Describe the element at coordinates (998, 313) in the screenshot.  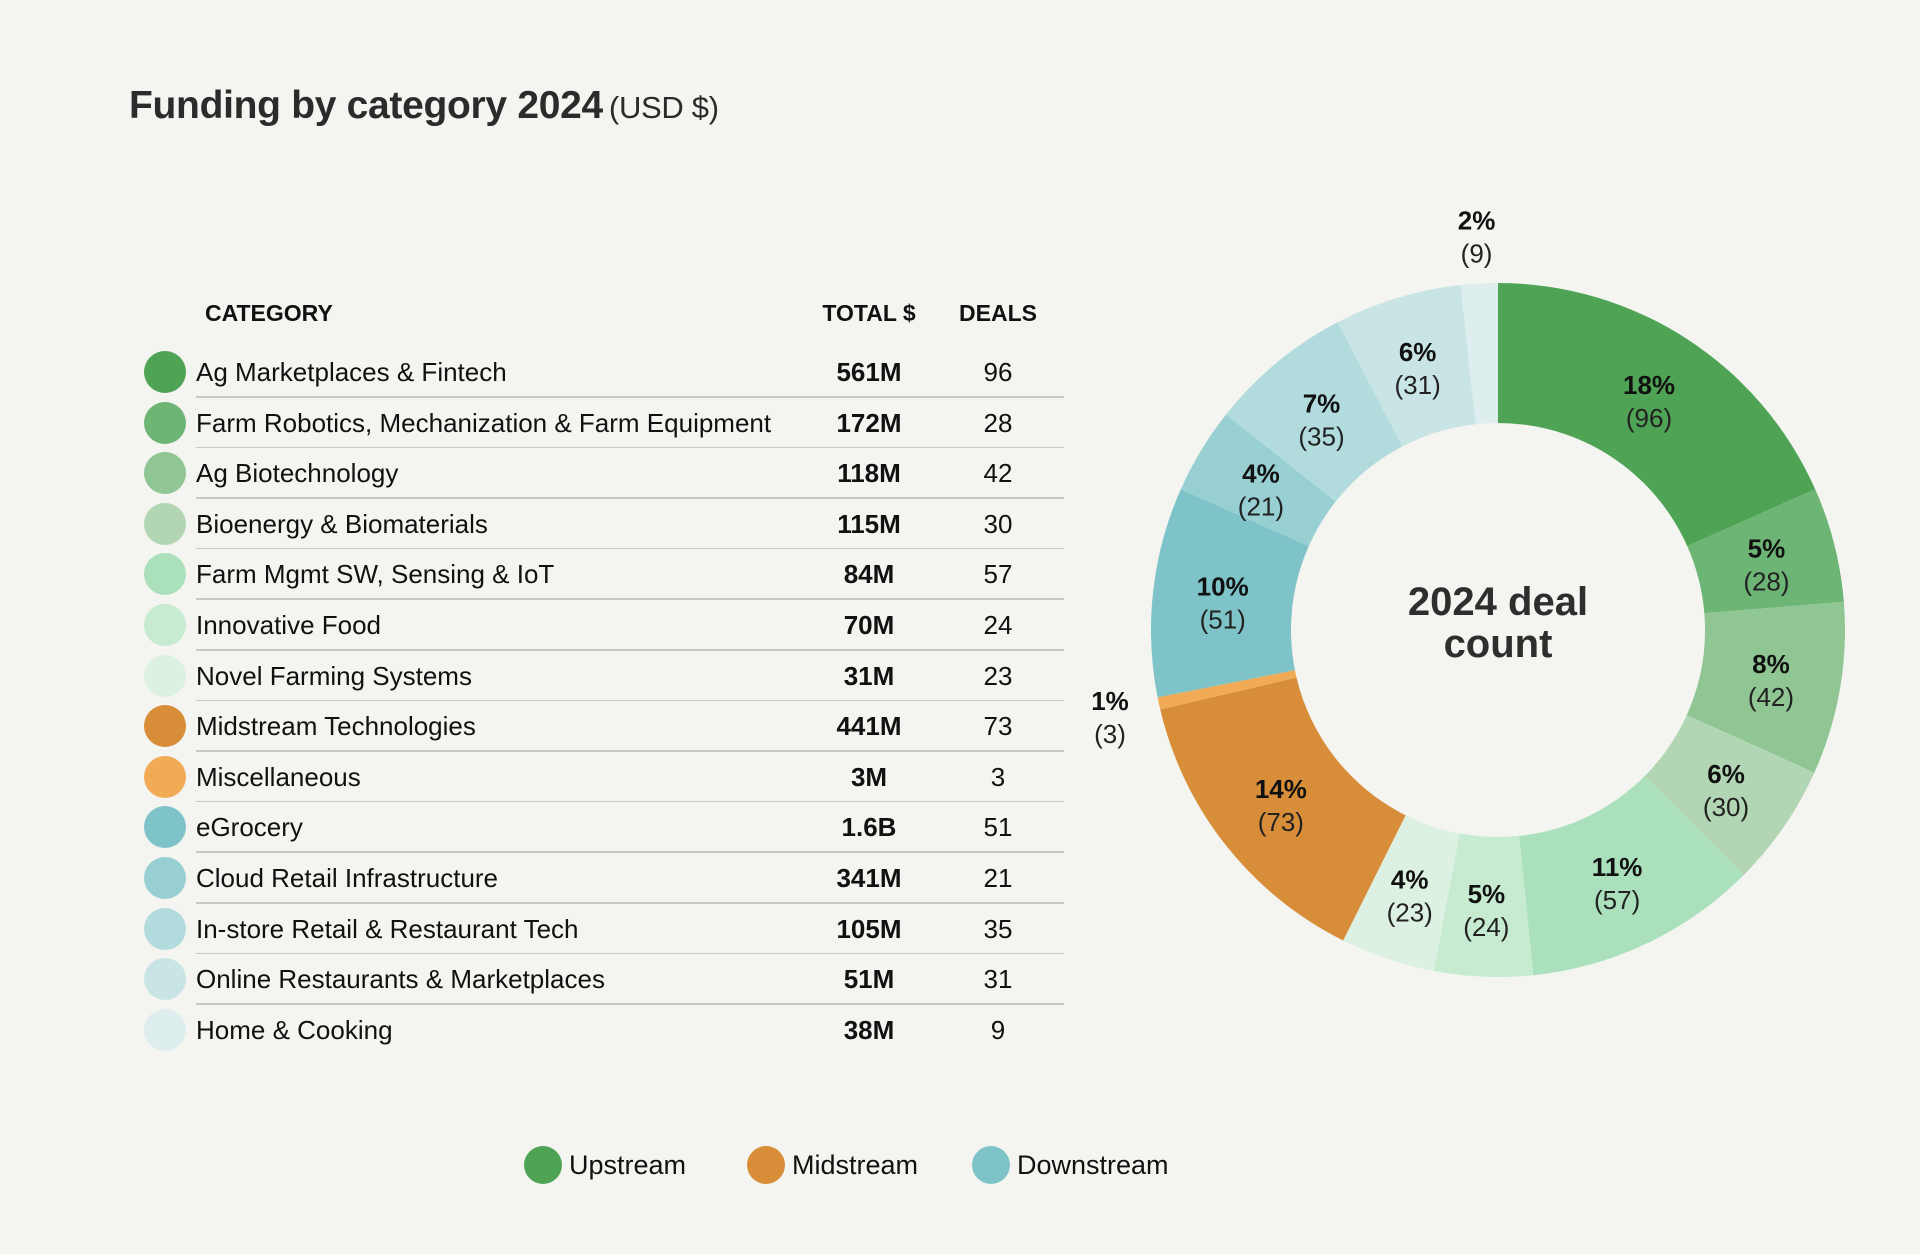
I see `column-header-deals: DEALS` at that location.